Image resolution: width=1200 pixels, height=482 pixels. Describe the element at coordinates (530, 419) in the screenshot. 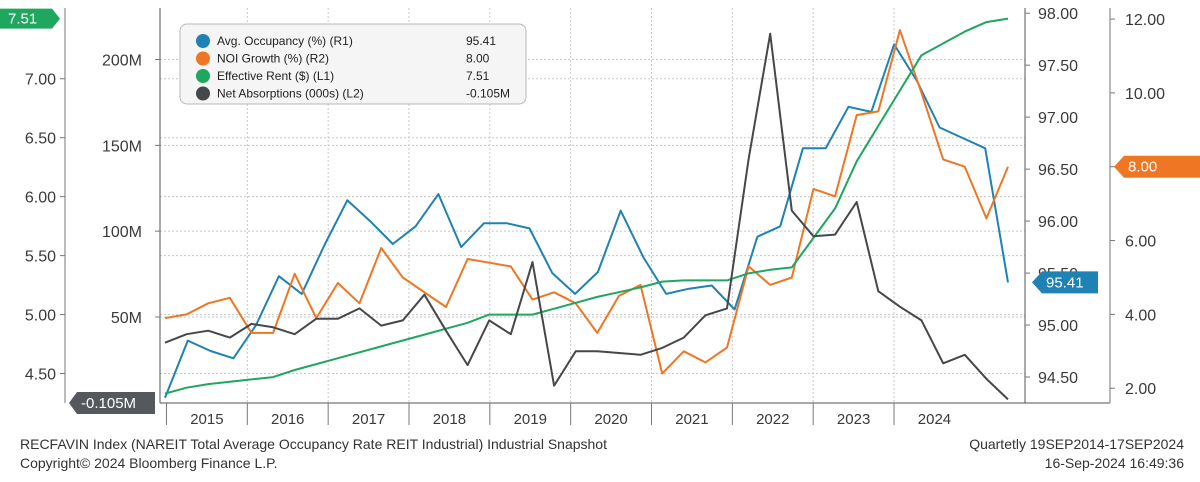

I see `x-tick-label-4: 2019` at that location.